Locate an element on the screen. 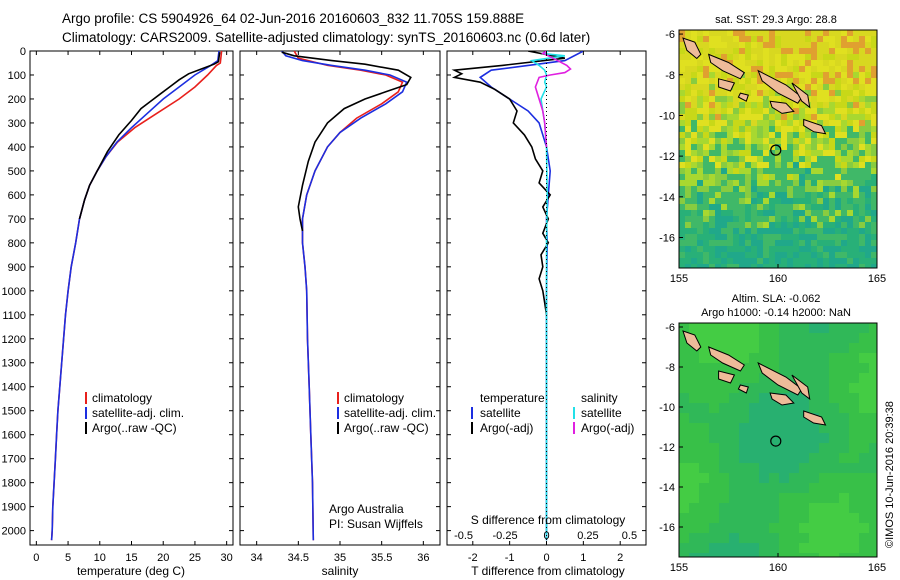  sst-map-field is located at coordinates (778, 149).